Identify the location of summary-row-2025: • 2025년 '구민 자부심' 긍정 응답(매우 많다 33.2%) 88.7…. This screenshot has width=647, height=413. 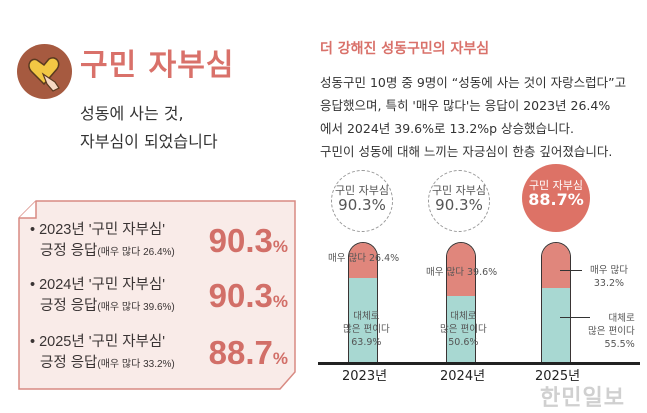
(161, 351).